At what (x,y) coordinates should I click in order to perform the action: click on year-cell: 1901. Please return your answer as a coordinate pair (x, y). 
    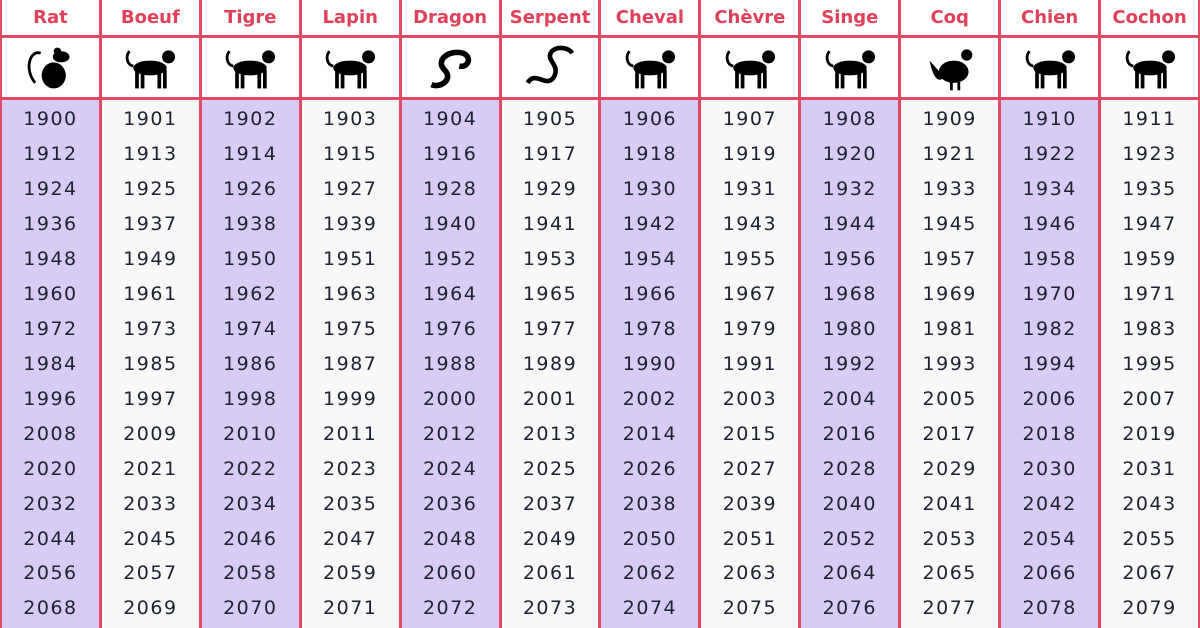
    Looking at the image, I should click on (150, 119).